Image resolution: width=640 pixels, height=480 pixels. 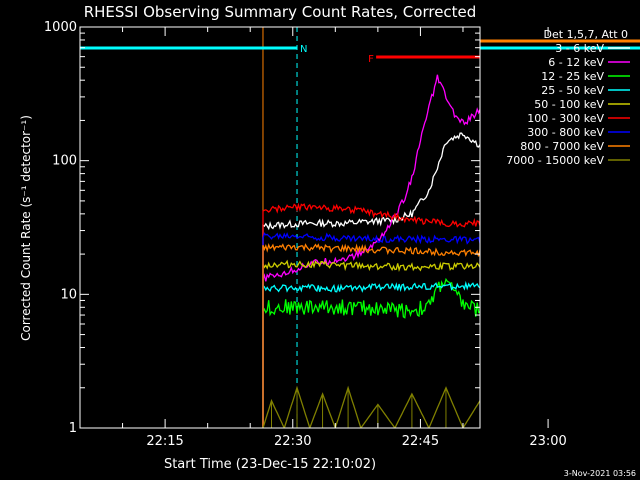 I want to click on x-axis-label: Start Time (23-Dec-15 22:10:02), so click(x=270, y=464).